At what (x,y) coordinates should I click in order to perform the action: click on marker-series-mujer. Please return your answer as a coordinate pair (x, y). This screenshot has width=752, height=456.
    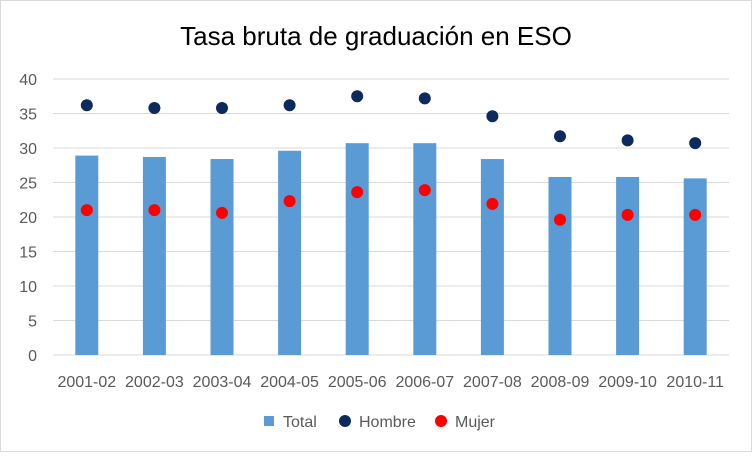
    Looking at the image, I should click on (391, 205).